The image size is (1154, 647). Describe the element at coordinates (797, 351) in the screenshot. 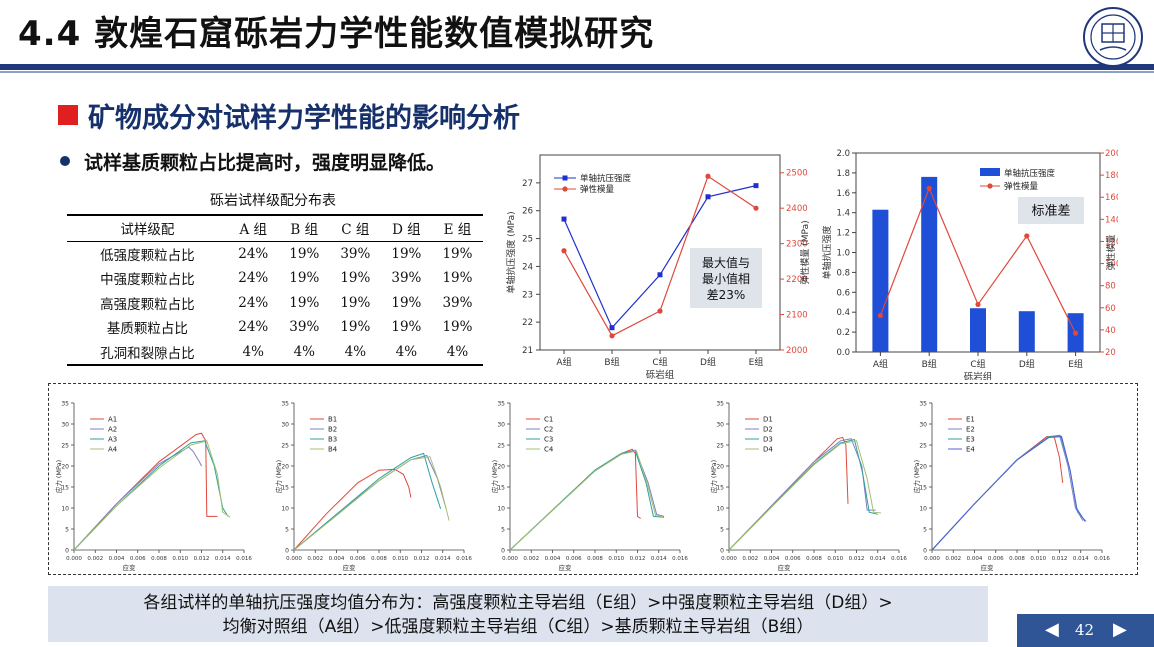

I see `y-right-tick-label: 2000` at that location.